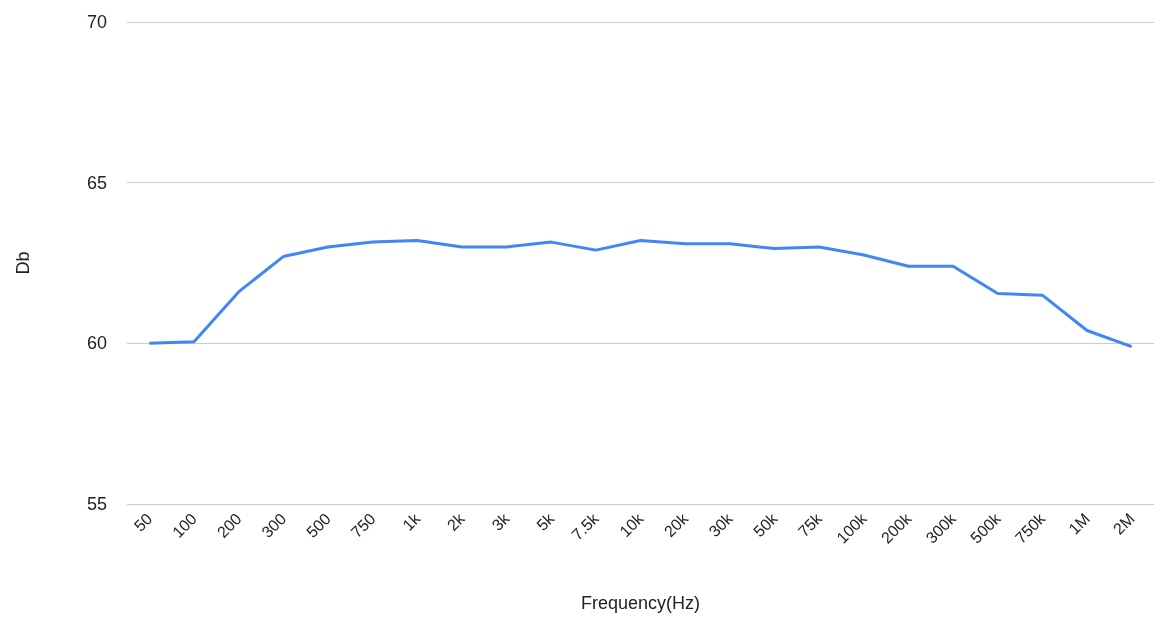 This screenshot has width=1154, height=629. Describe the element at coordinates (1123, 523) in the screenshot. I see `x-tick-label: 2M` at that location.